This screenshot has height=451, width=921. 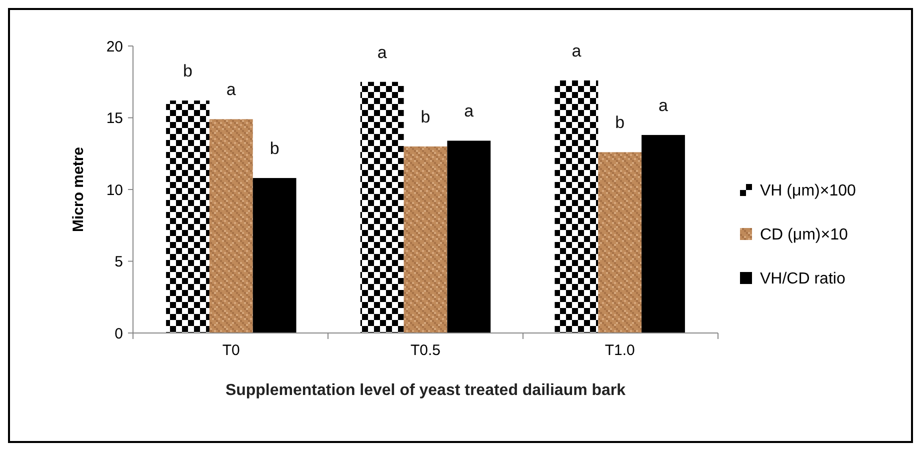 What do you see at coordinates (803, 279) in the screenshot?
I see `legend-label: VH/CD ratio` at bounding box center [803, 279].